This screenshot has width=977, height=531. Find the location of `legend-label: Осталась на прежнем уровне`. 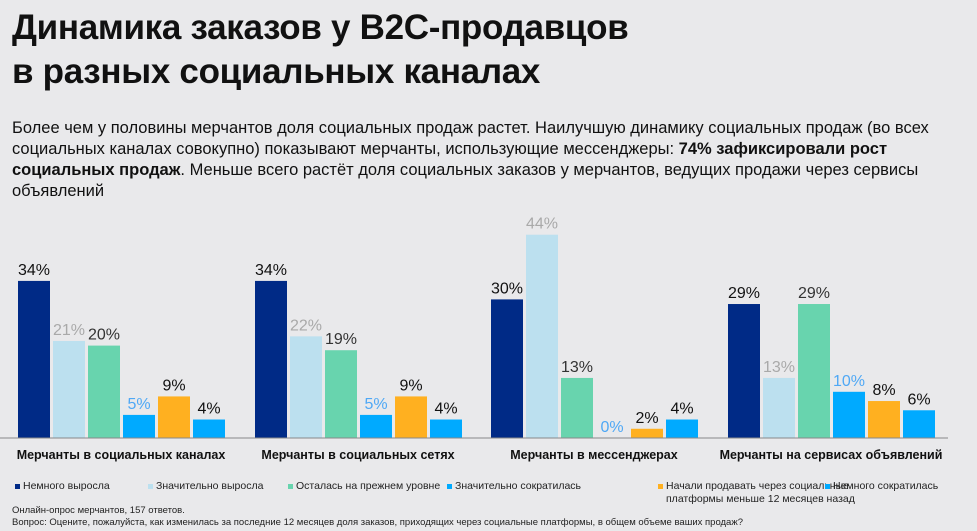

legend-label: Осталась на прежнем уровне is located at coordinates (368, 486).